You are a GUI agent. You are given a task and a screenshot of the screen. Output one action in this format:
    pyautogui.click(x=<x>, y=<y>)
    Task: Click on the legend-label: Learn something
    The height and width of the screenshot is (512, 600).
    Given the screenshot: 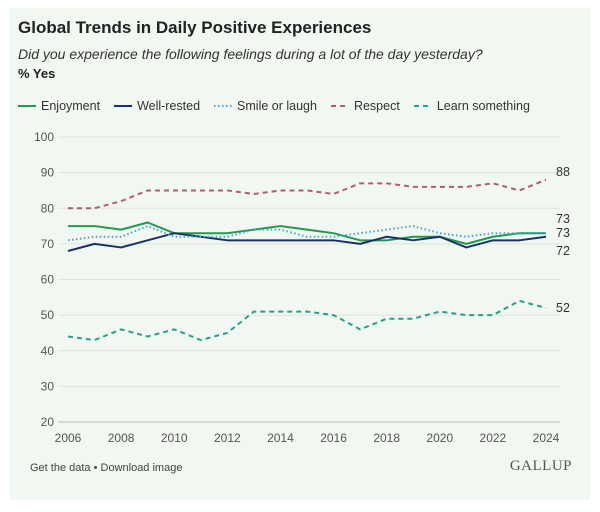 What is the action you would take?
    pyautogui.click(x=483, y=106)
    